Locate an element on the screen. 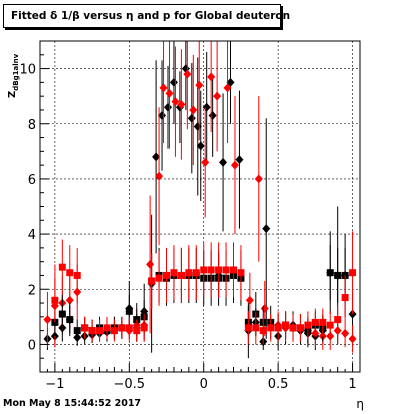 This screenshot has width=400, height=414. y-tick-label: 0 is located at coordinates (32, 345).